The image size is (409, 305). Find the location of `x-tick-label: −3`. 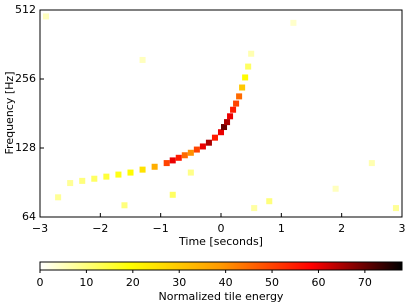

x-tick-label: −3 is located at coordinates (40, 228).